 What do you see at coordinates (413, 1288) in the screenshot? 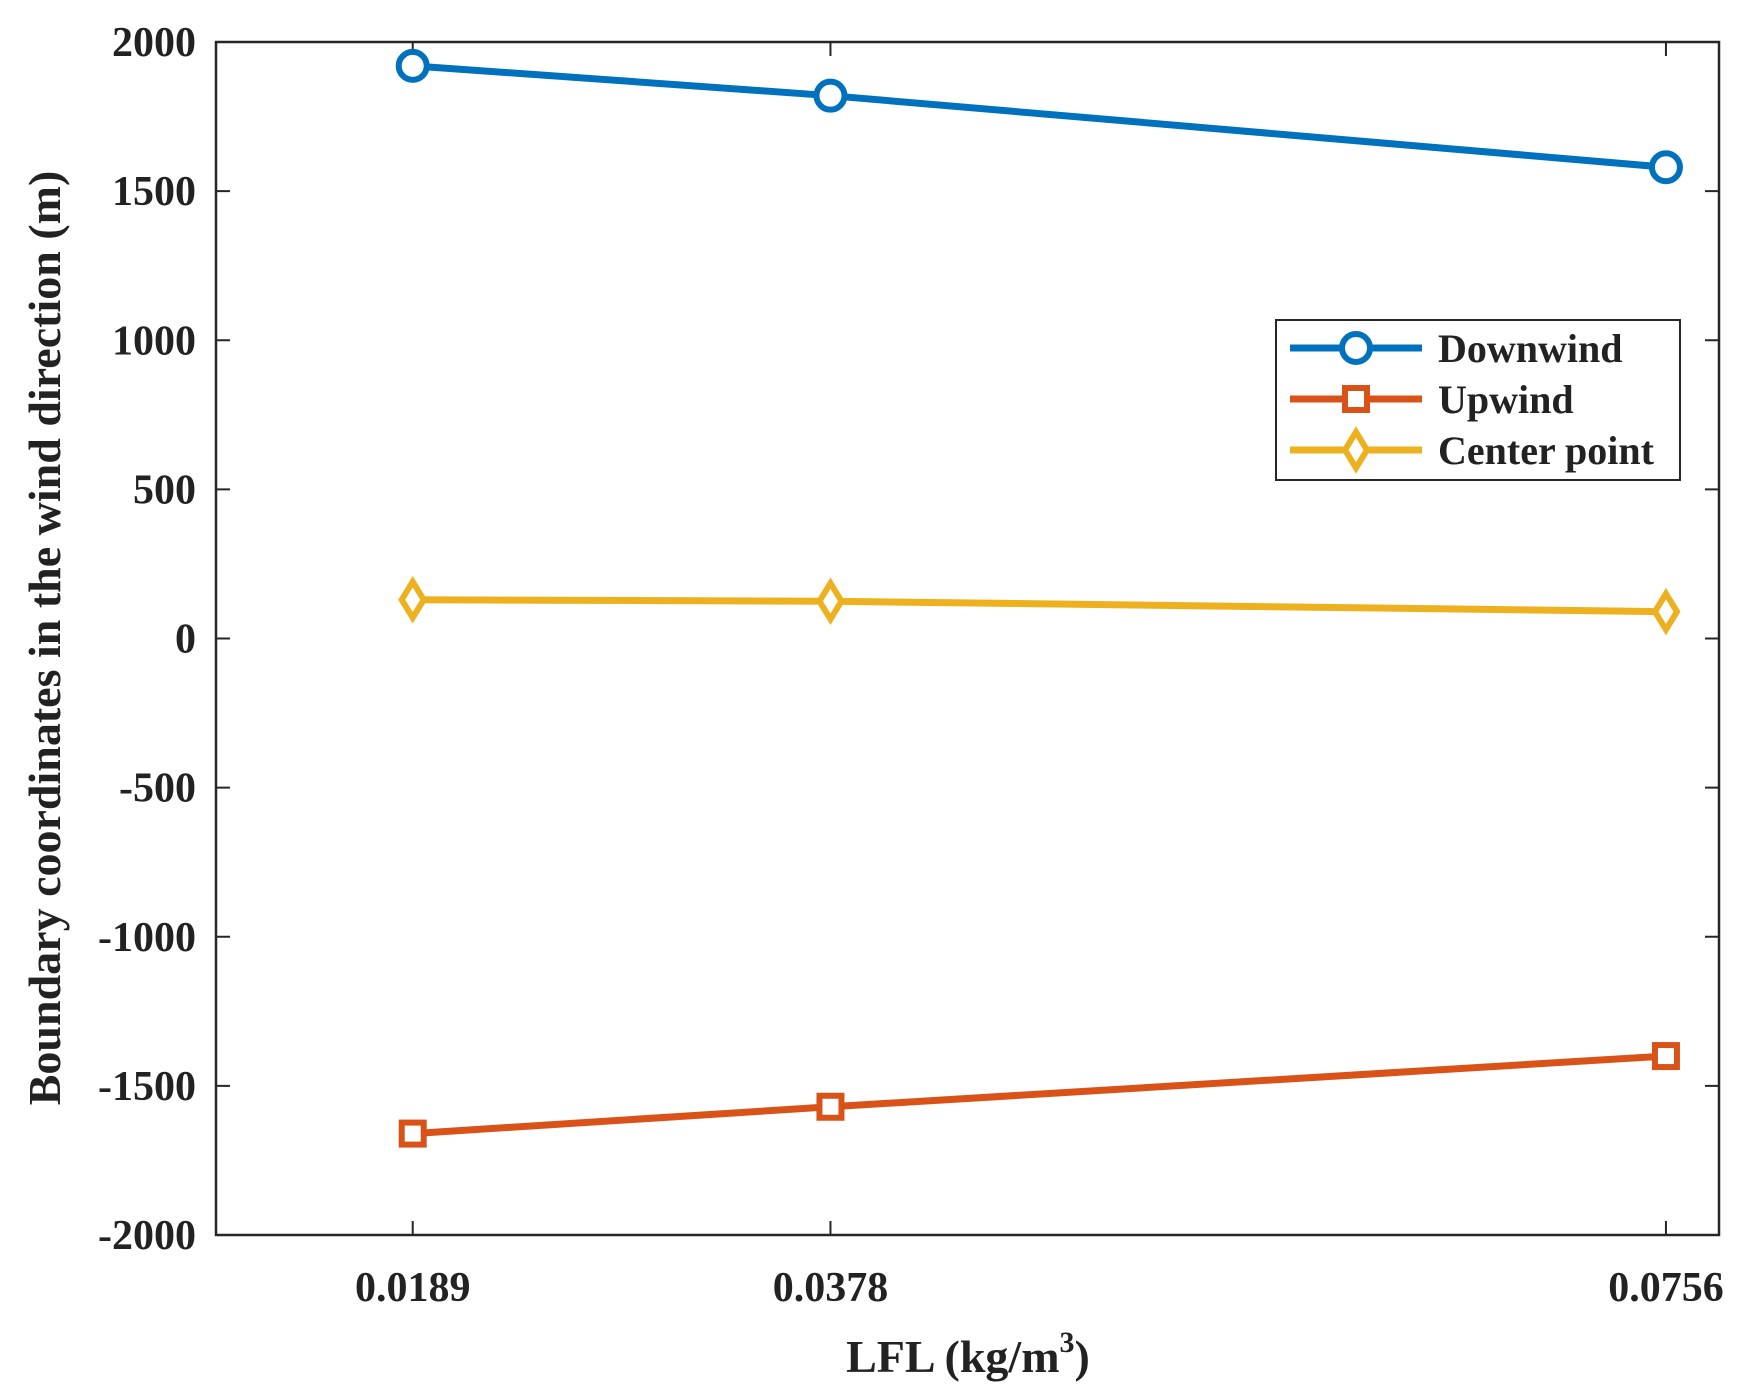
I see `x-tick-label: 0.0189` at bounding box center [413, 1288].